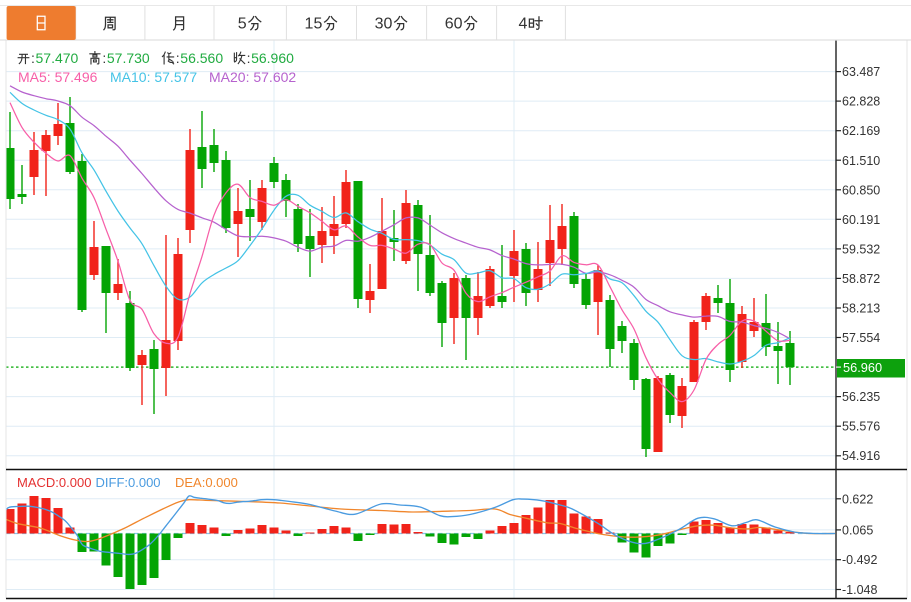 The width and height of the screenshot is (911, 602). Describe the element at coordinates (252, 77) in the screenshot. I see `svg-text: MA20: 57.602` at that location.